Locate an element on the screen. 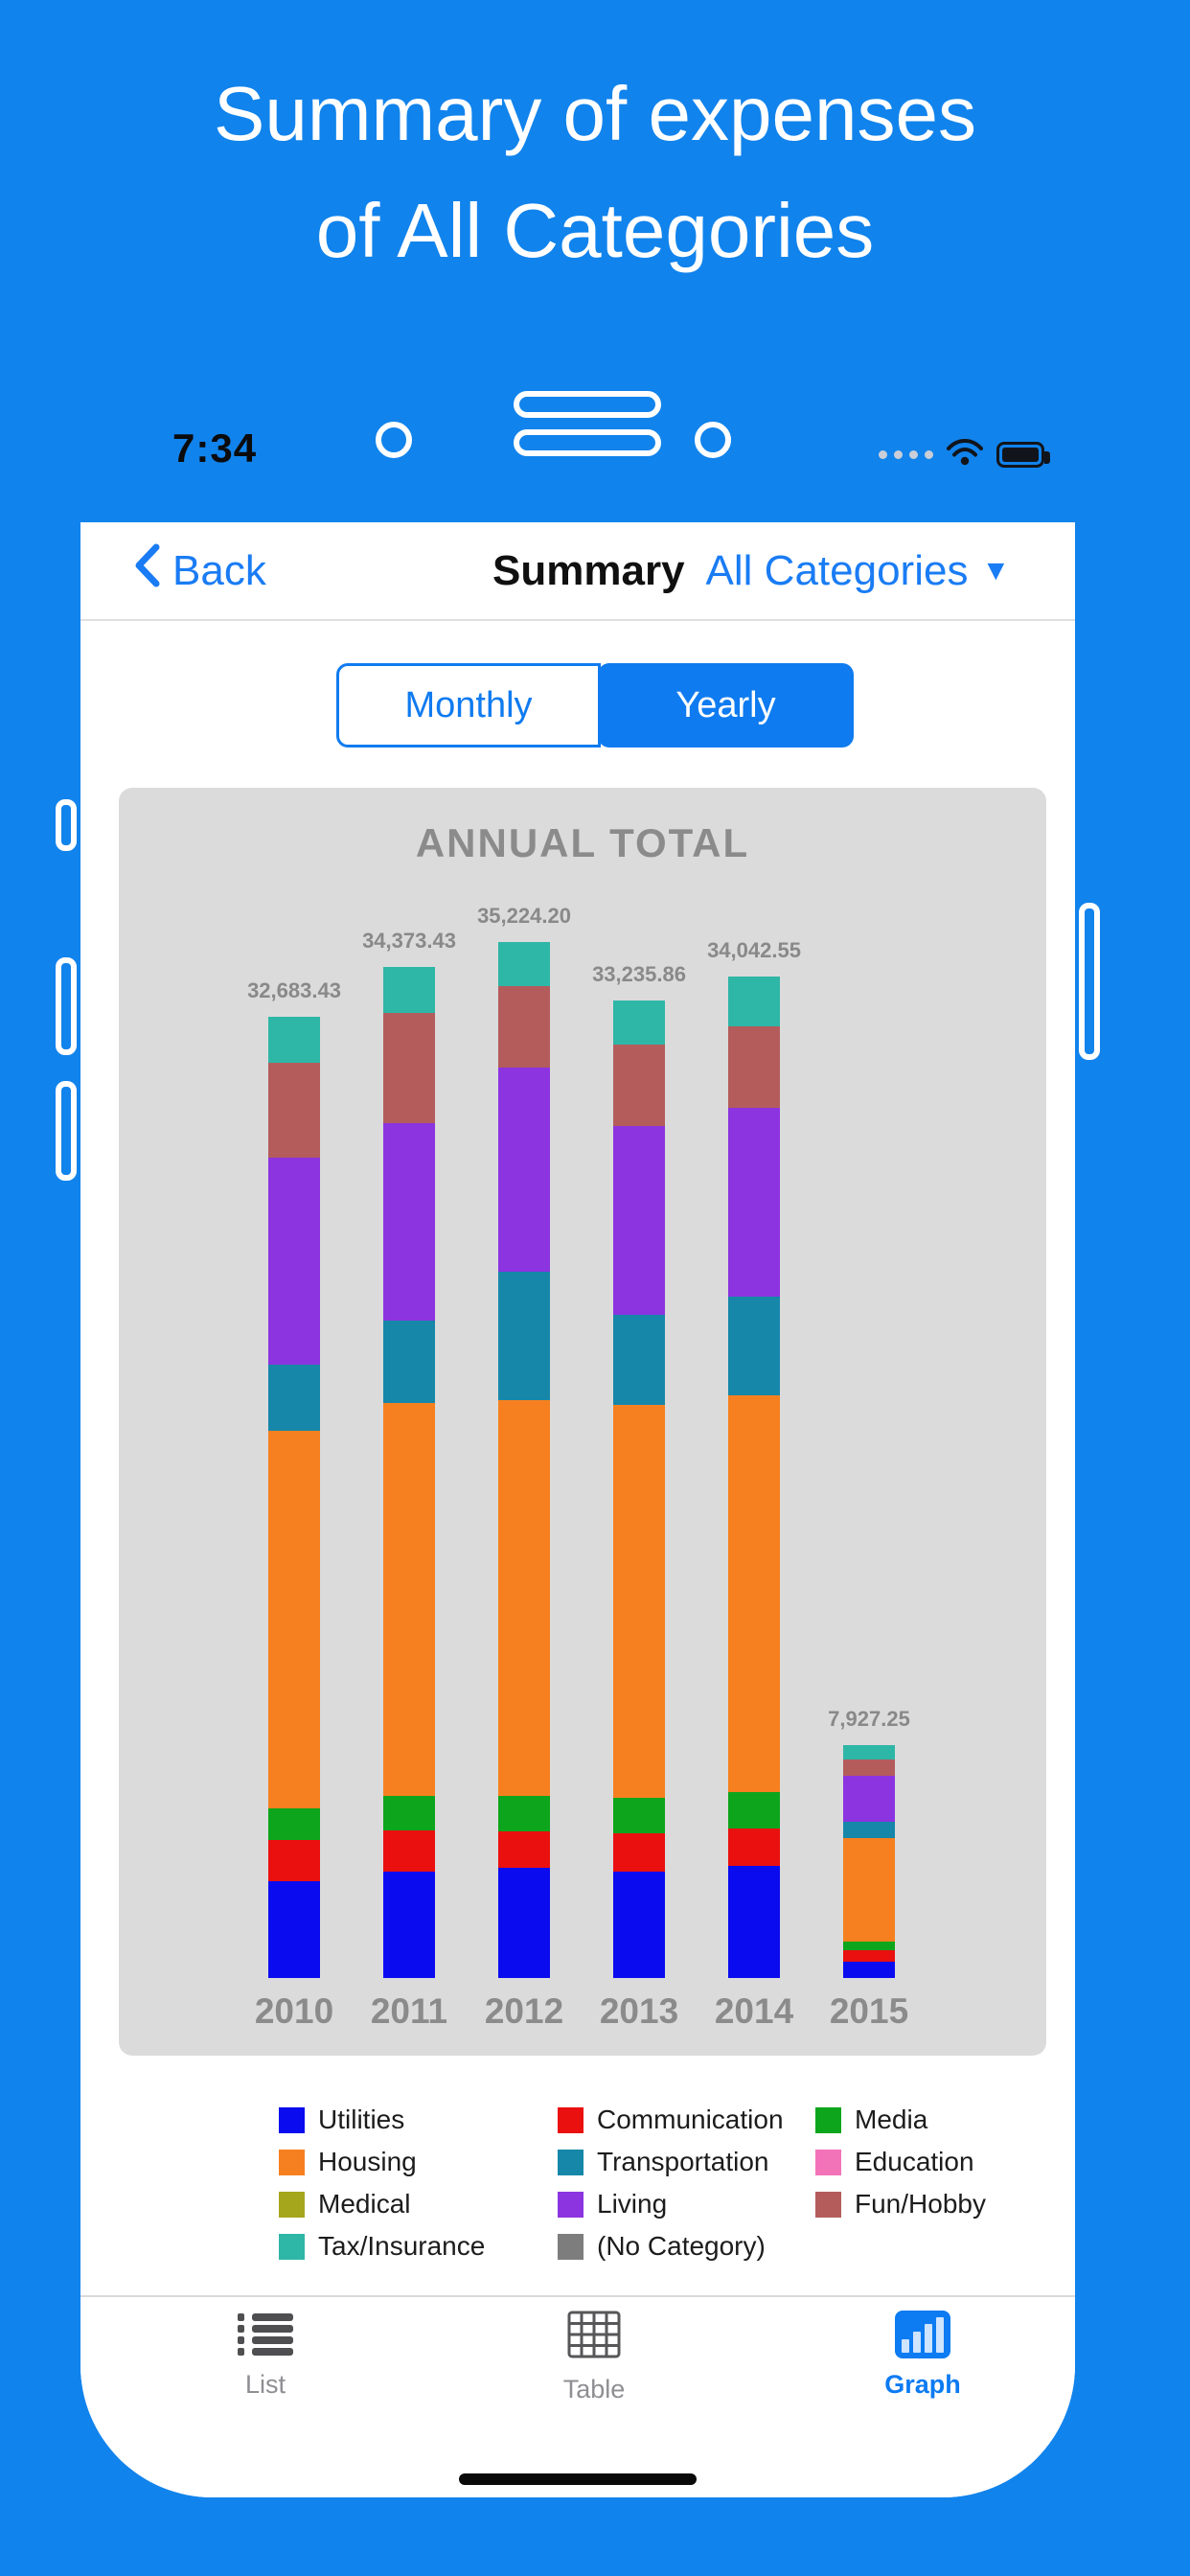  chevron-left-icon is located at coordinates (148, 571).